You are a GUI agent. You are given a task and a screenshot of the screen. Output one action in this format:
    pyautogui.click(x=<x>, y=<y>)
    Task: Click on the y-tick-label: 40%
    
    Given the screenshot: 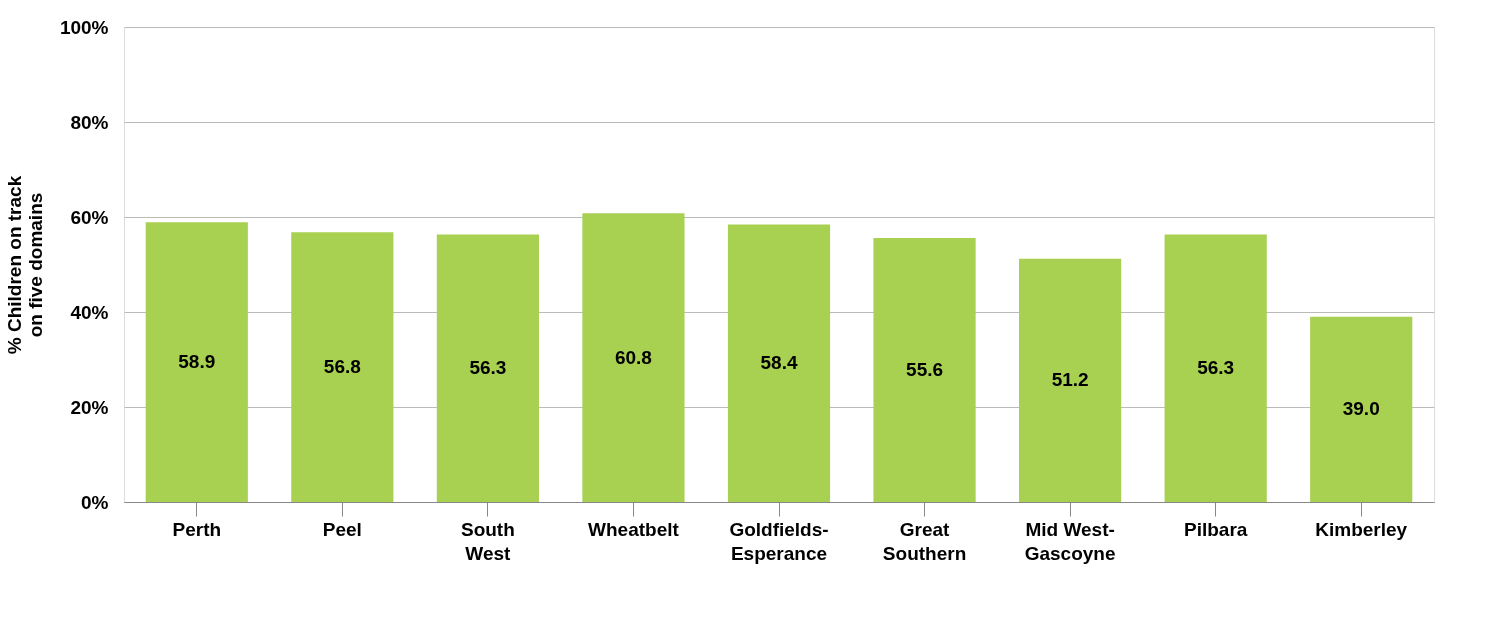 What is the action you would take?
    pyautogui.click(x=89, y=312)
    